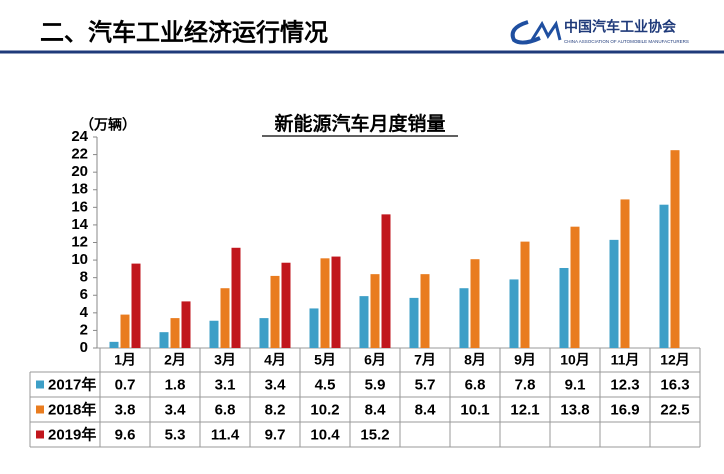 The width and height of the screenshot is (724, 474). What do you see at coordinates (475, 360) in the screenshot?
I see `x-tick-label: 8月` at bounding box center [475, 360].